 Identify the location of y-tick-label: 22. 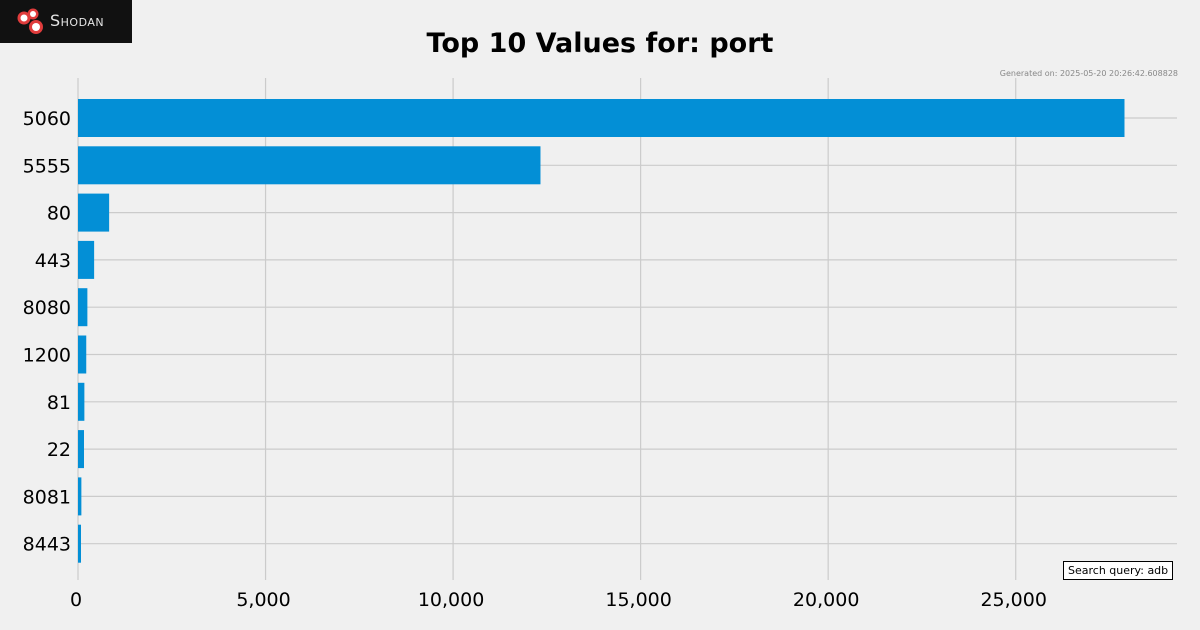
(59, 450).